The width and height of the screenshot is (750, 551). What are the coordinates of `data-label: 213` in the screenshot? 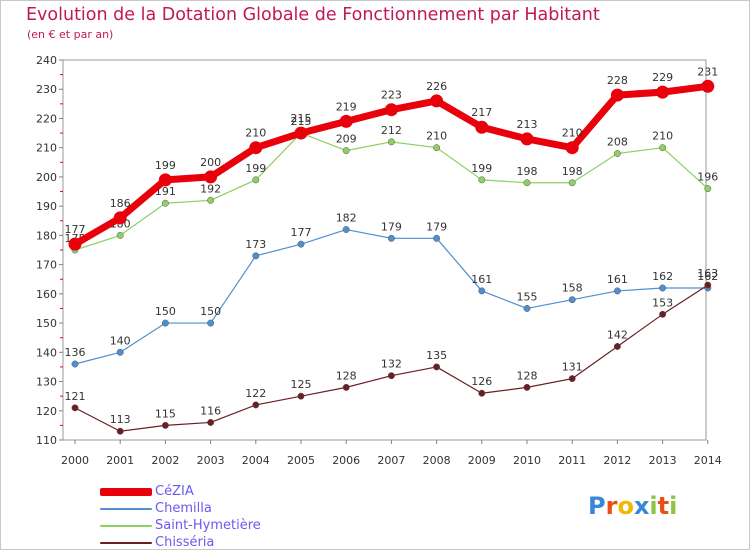 It's located at (527, 124).